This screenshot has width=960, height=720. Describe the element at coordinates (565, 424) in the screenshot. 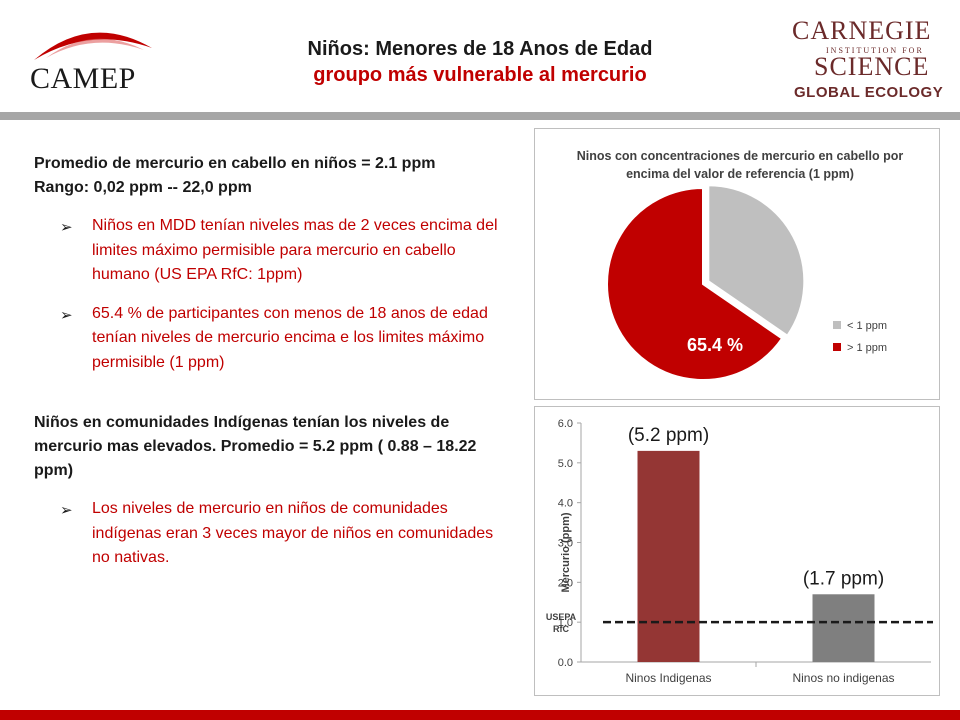

I see `y-tick-label: 6.0` at that location.